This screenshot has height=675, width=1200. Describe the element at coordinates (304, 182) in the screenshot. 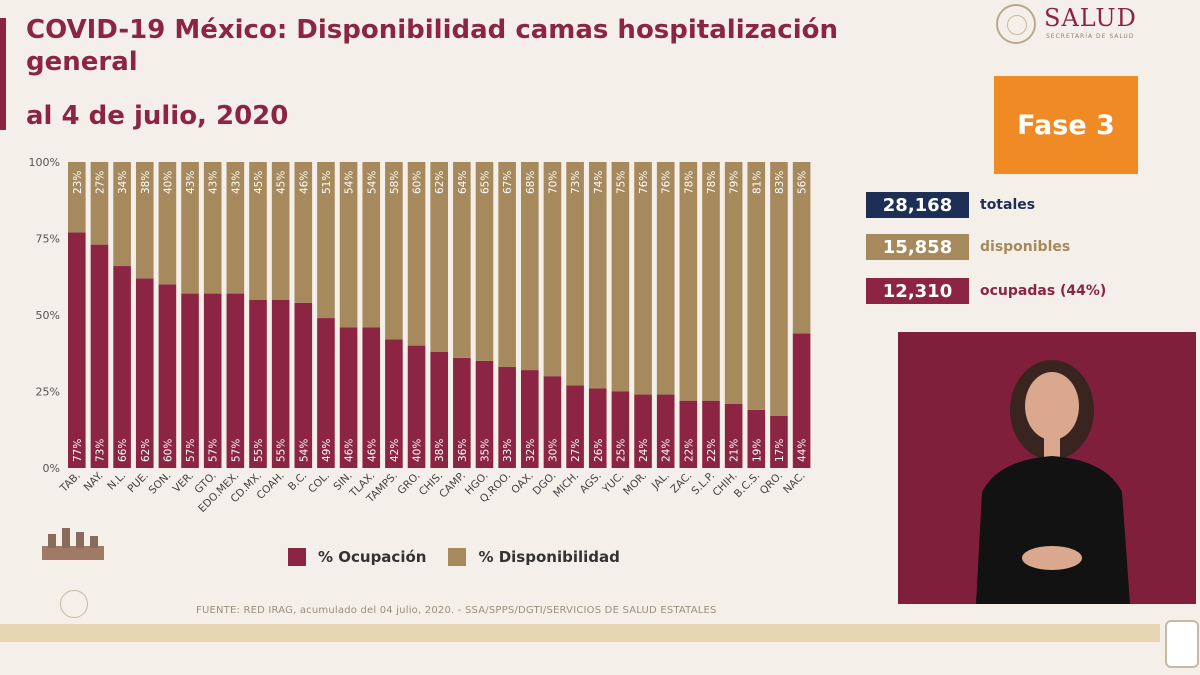

I see `data-label-availability: 46%` at that location.